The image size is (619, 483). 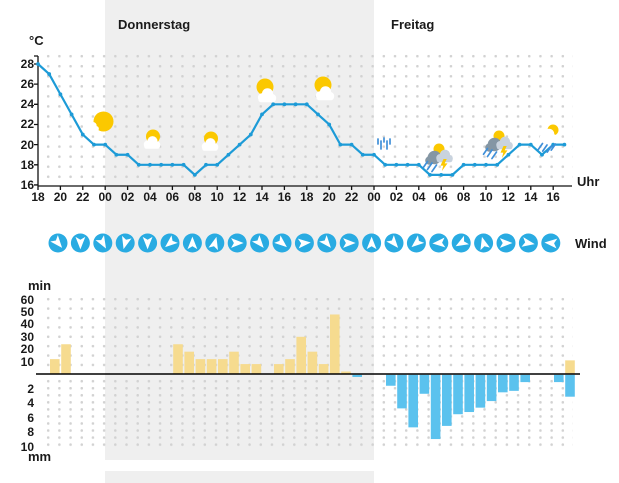 What do you see at coordinates (266, 90) in the screenshot?
I see `weather-icon-sun-cloud-big` at bounding box center [266, 90].